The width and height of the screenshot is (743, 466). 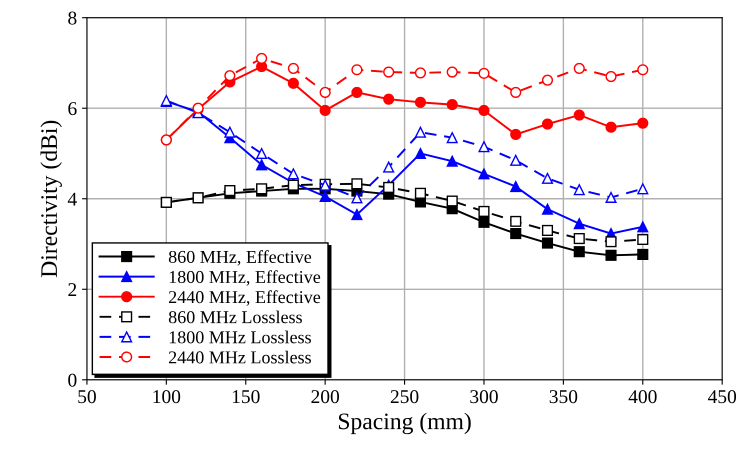 I want to click on legend-label: 2440 MHz Lossless, so click(x=239, y=357).